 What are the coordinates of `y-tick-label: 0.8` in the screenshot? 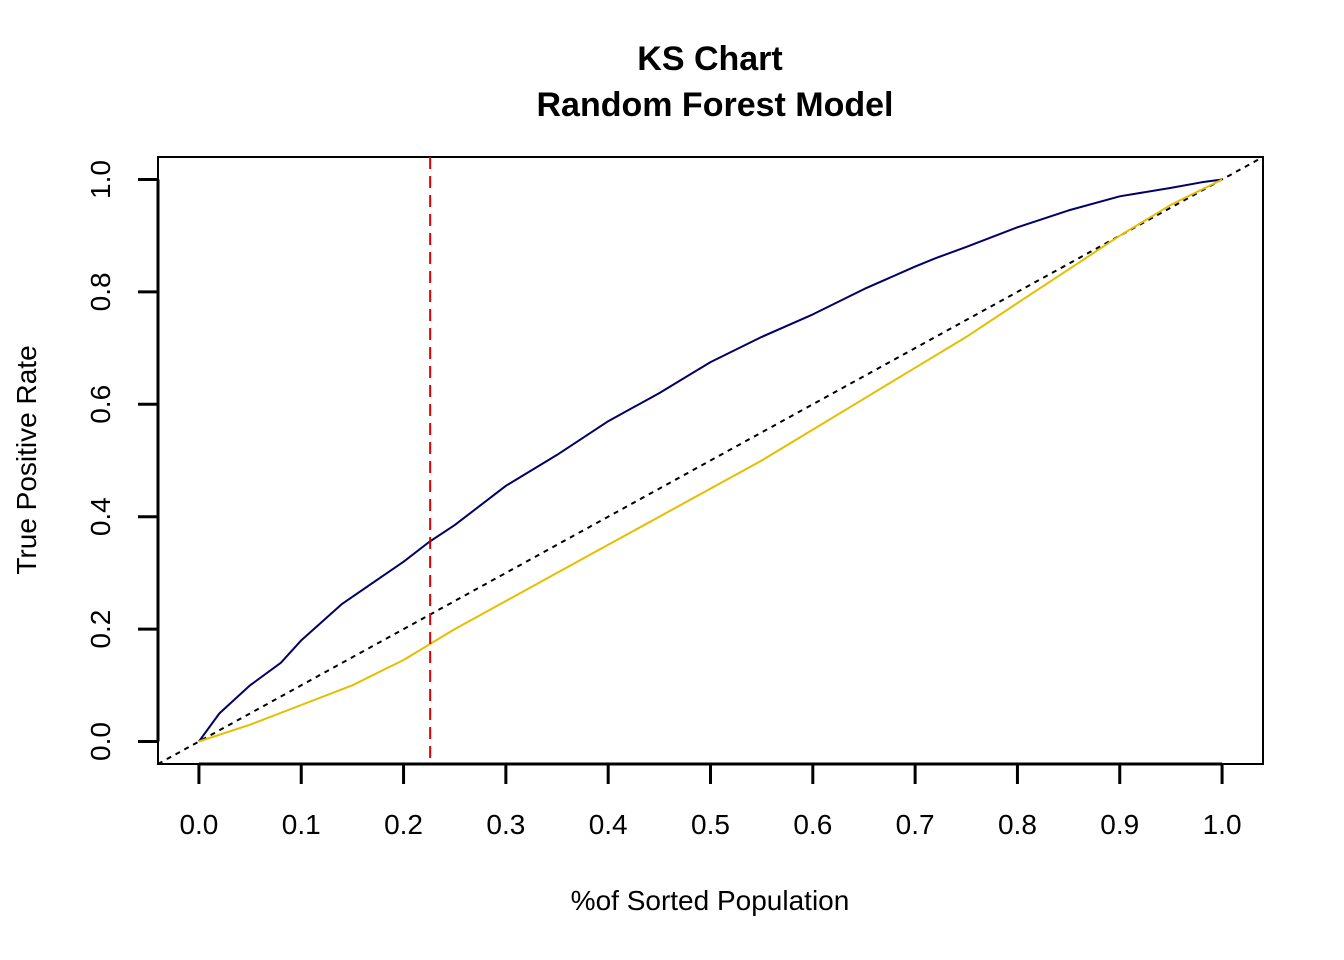 It's located at (100, 291).